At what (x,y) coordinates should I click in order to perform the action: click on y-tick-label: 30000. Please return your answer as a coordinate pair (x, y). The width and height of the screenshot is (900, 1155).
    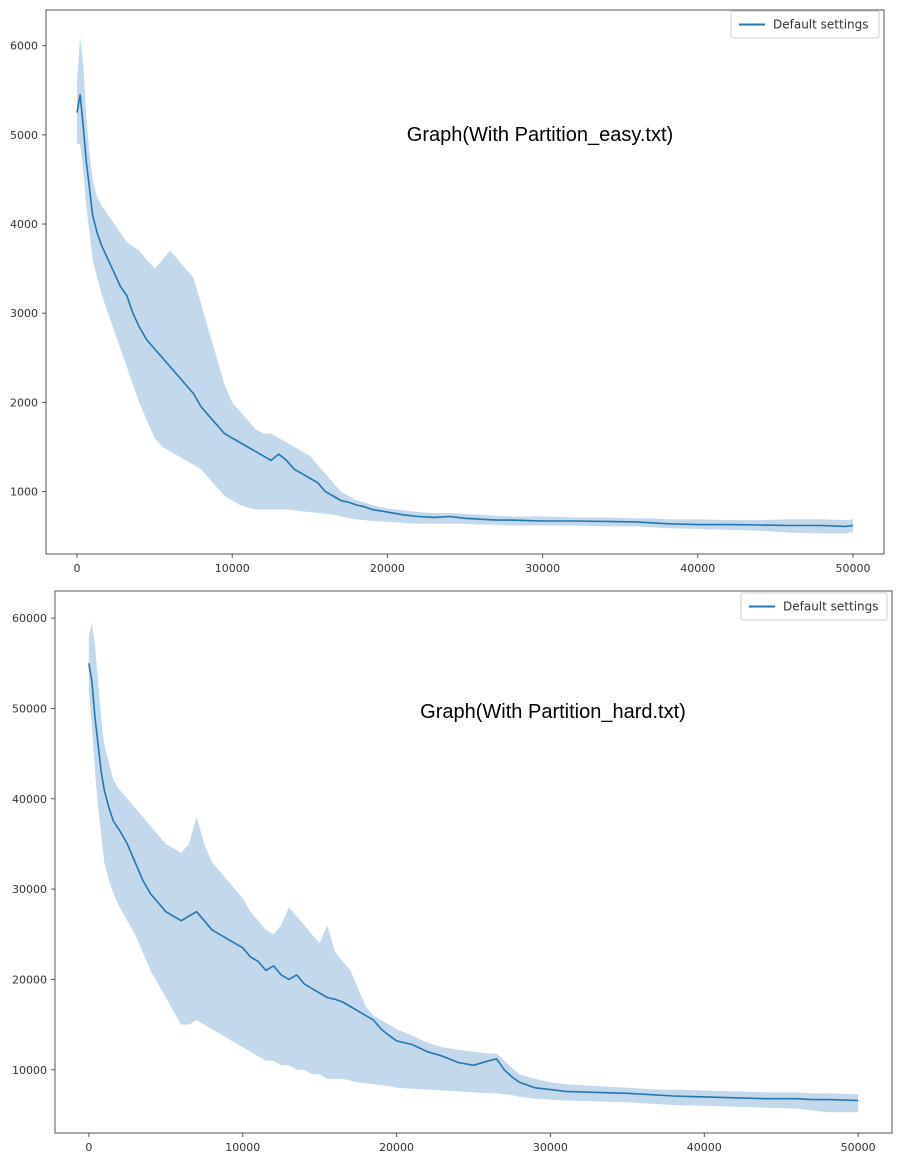
    Looking at the image, I should click on (29, 889).